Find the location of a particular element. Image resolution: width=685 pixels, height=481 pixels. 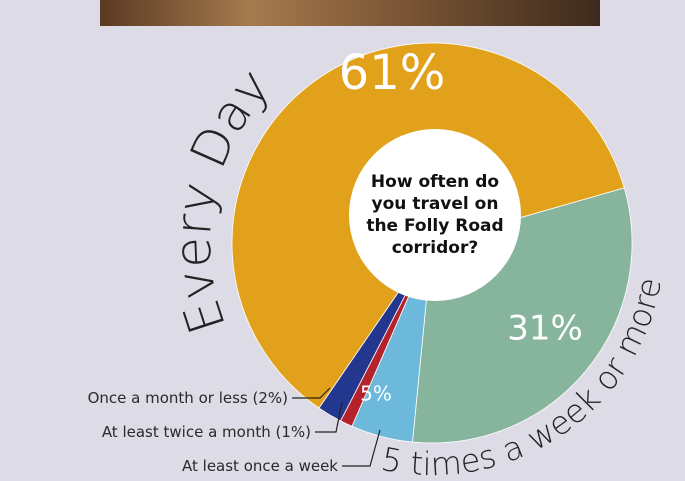

slice-label: At least twice a month (1%) is located at coordinates (206, 432).